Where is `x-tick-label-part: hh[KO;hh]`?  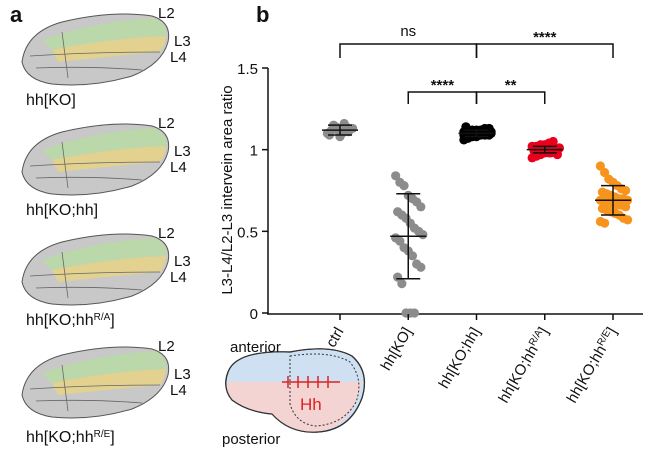
x-tick-label-part: hh[KO;hh] is located at coordinates (459, 358).